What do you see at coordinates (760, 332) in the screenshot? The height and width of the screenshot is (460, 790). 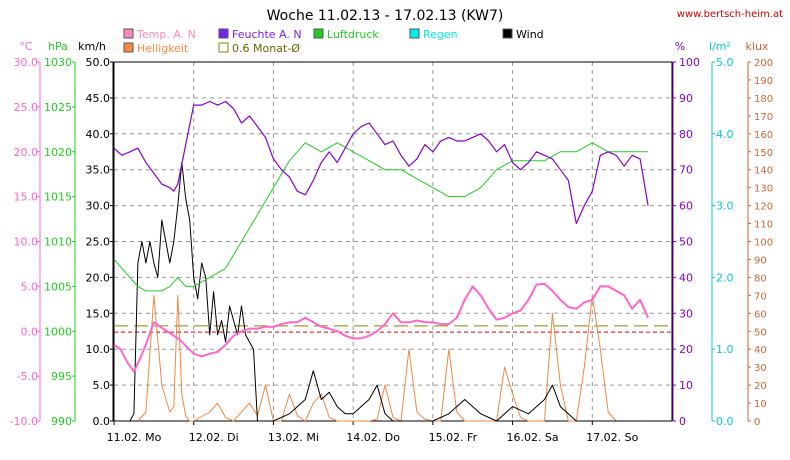 I see `brightness-axis-tick-label: 50` at bounding box center [760, 332].